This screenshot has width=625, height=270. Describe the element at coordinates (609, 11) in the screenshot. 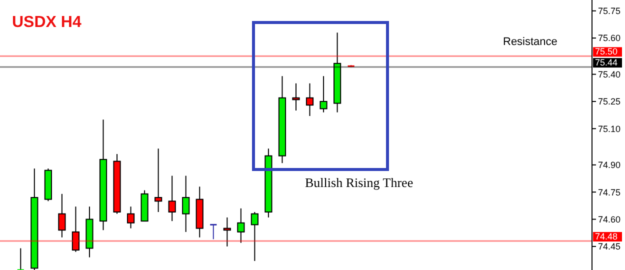

I see `y-tick-label: 75.75` at that location.